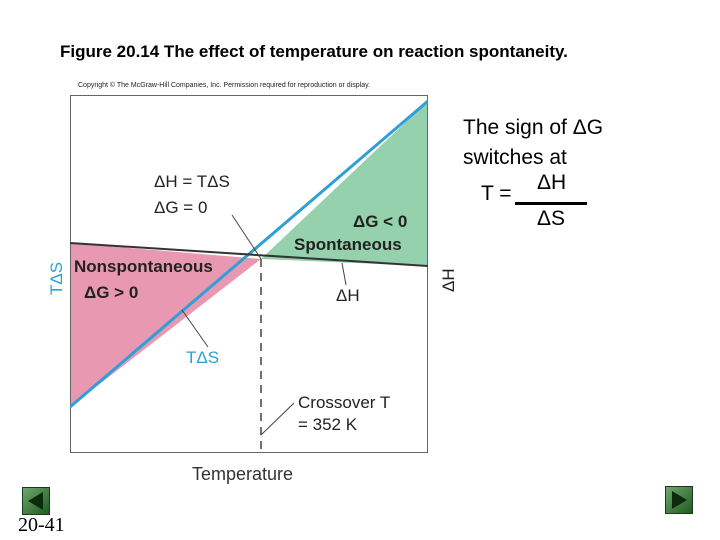 The width and height of the screenshot is (720, 540). Describe the element at coordinates (380, 221) in the screenshot. I see `spontaneous-label-1: ΔG < 0` at that location.